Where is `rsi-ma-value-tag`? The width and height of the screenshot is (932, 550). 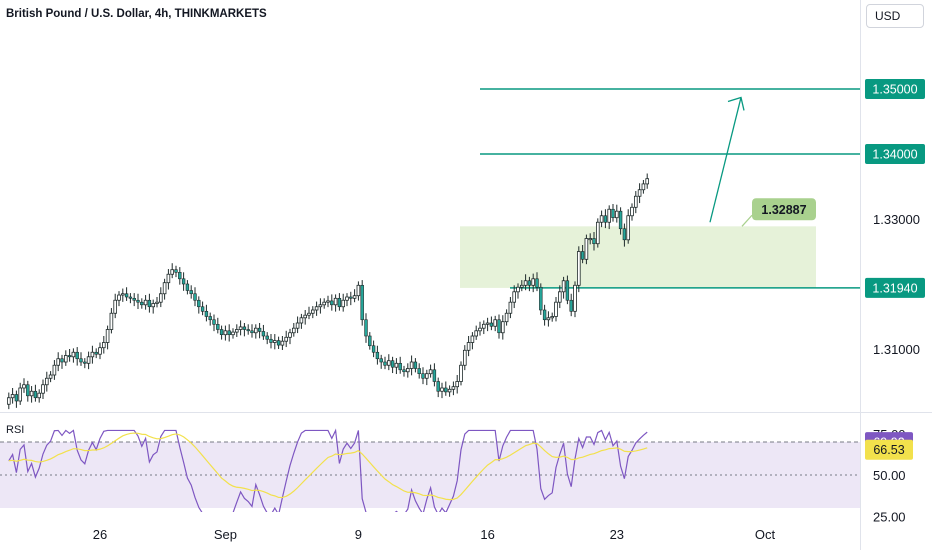
rsi-ma-value-tag is located at coordinates (889, 449).